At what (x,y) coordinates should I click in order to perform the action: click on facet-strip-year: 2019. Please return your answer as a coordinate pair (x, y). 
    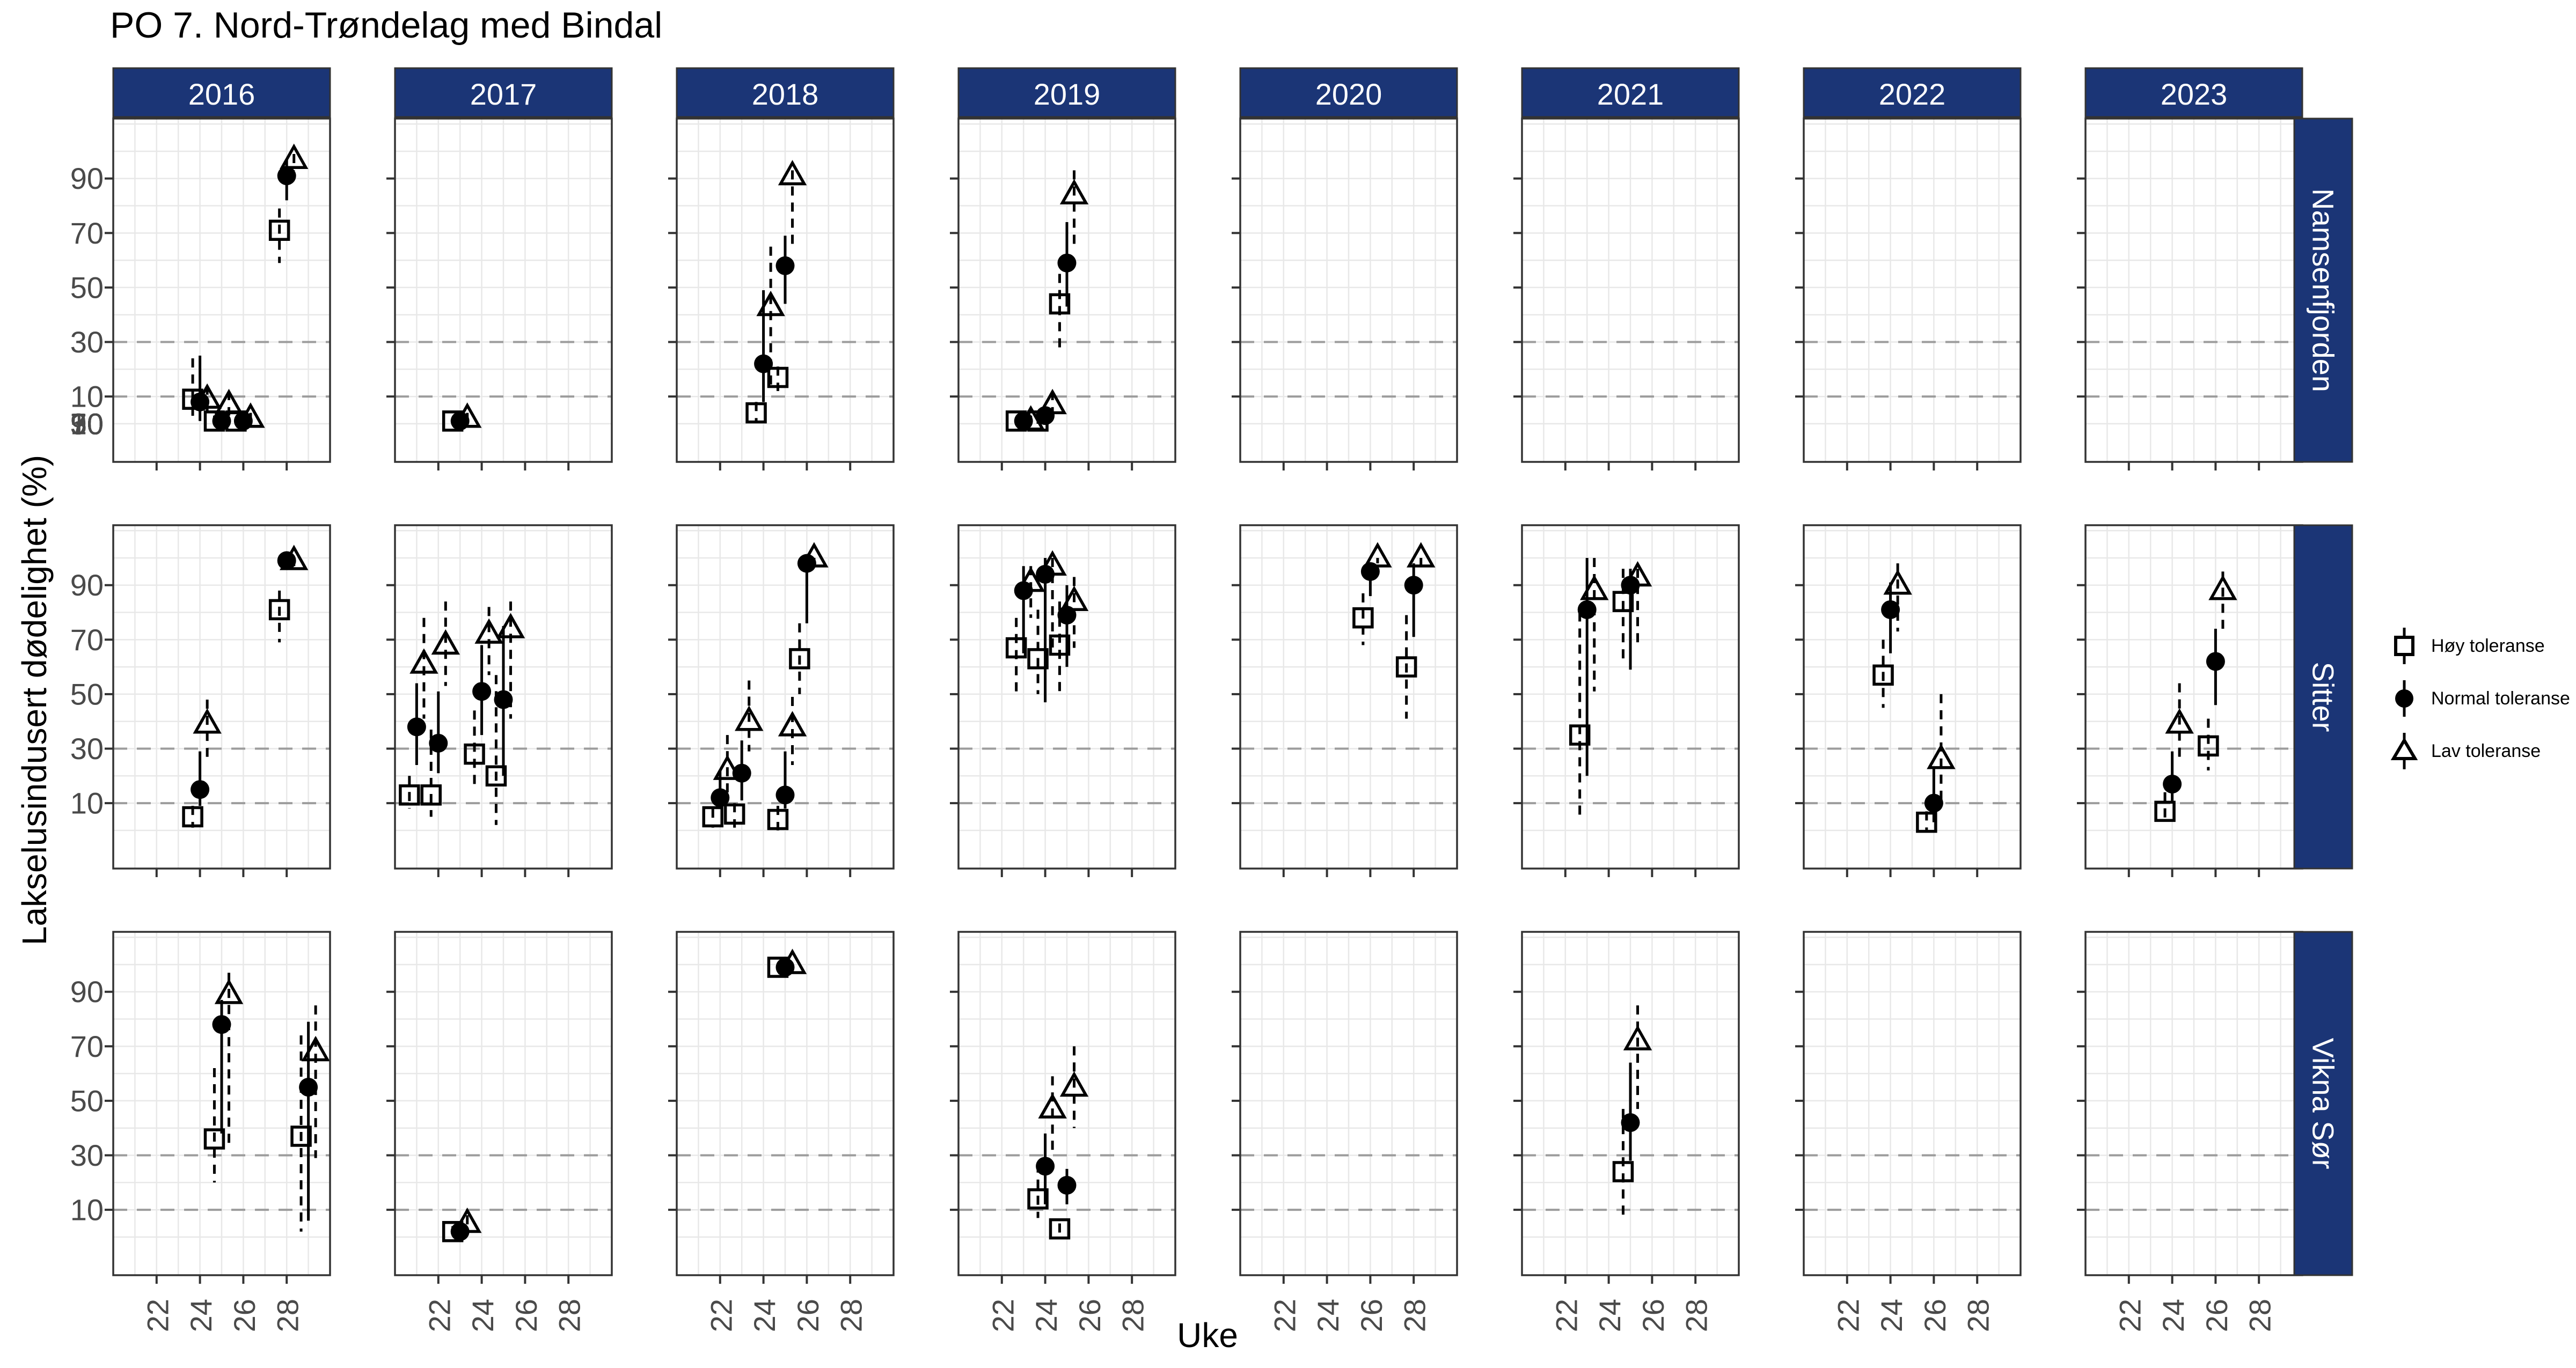
    Looking at the image, I should click on (1066, 92).